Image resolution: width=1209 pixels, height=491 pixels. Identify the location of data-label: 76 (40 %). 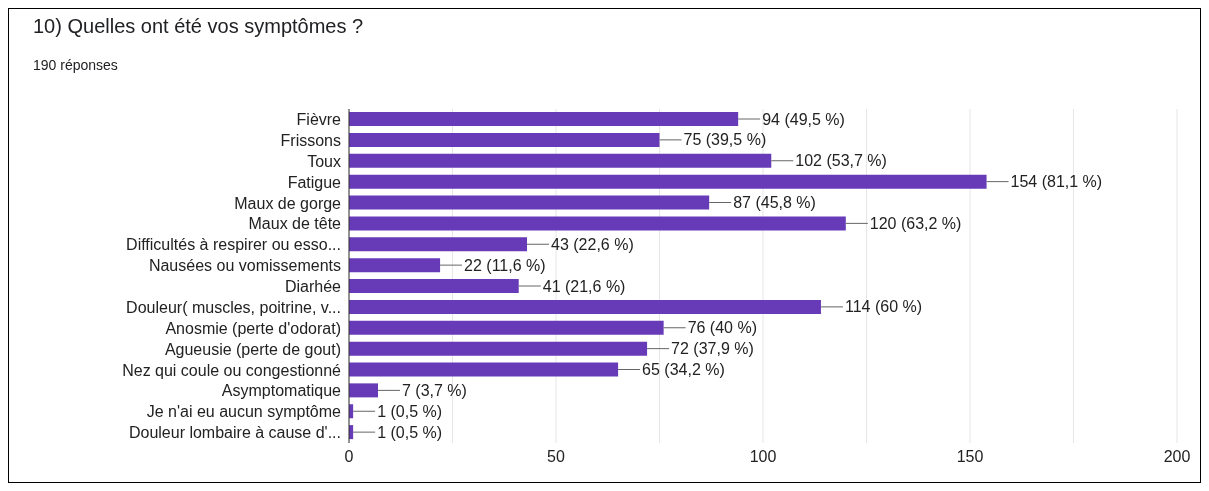
(722, 328).